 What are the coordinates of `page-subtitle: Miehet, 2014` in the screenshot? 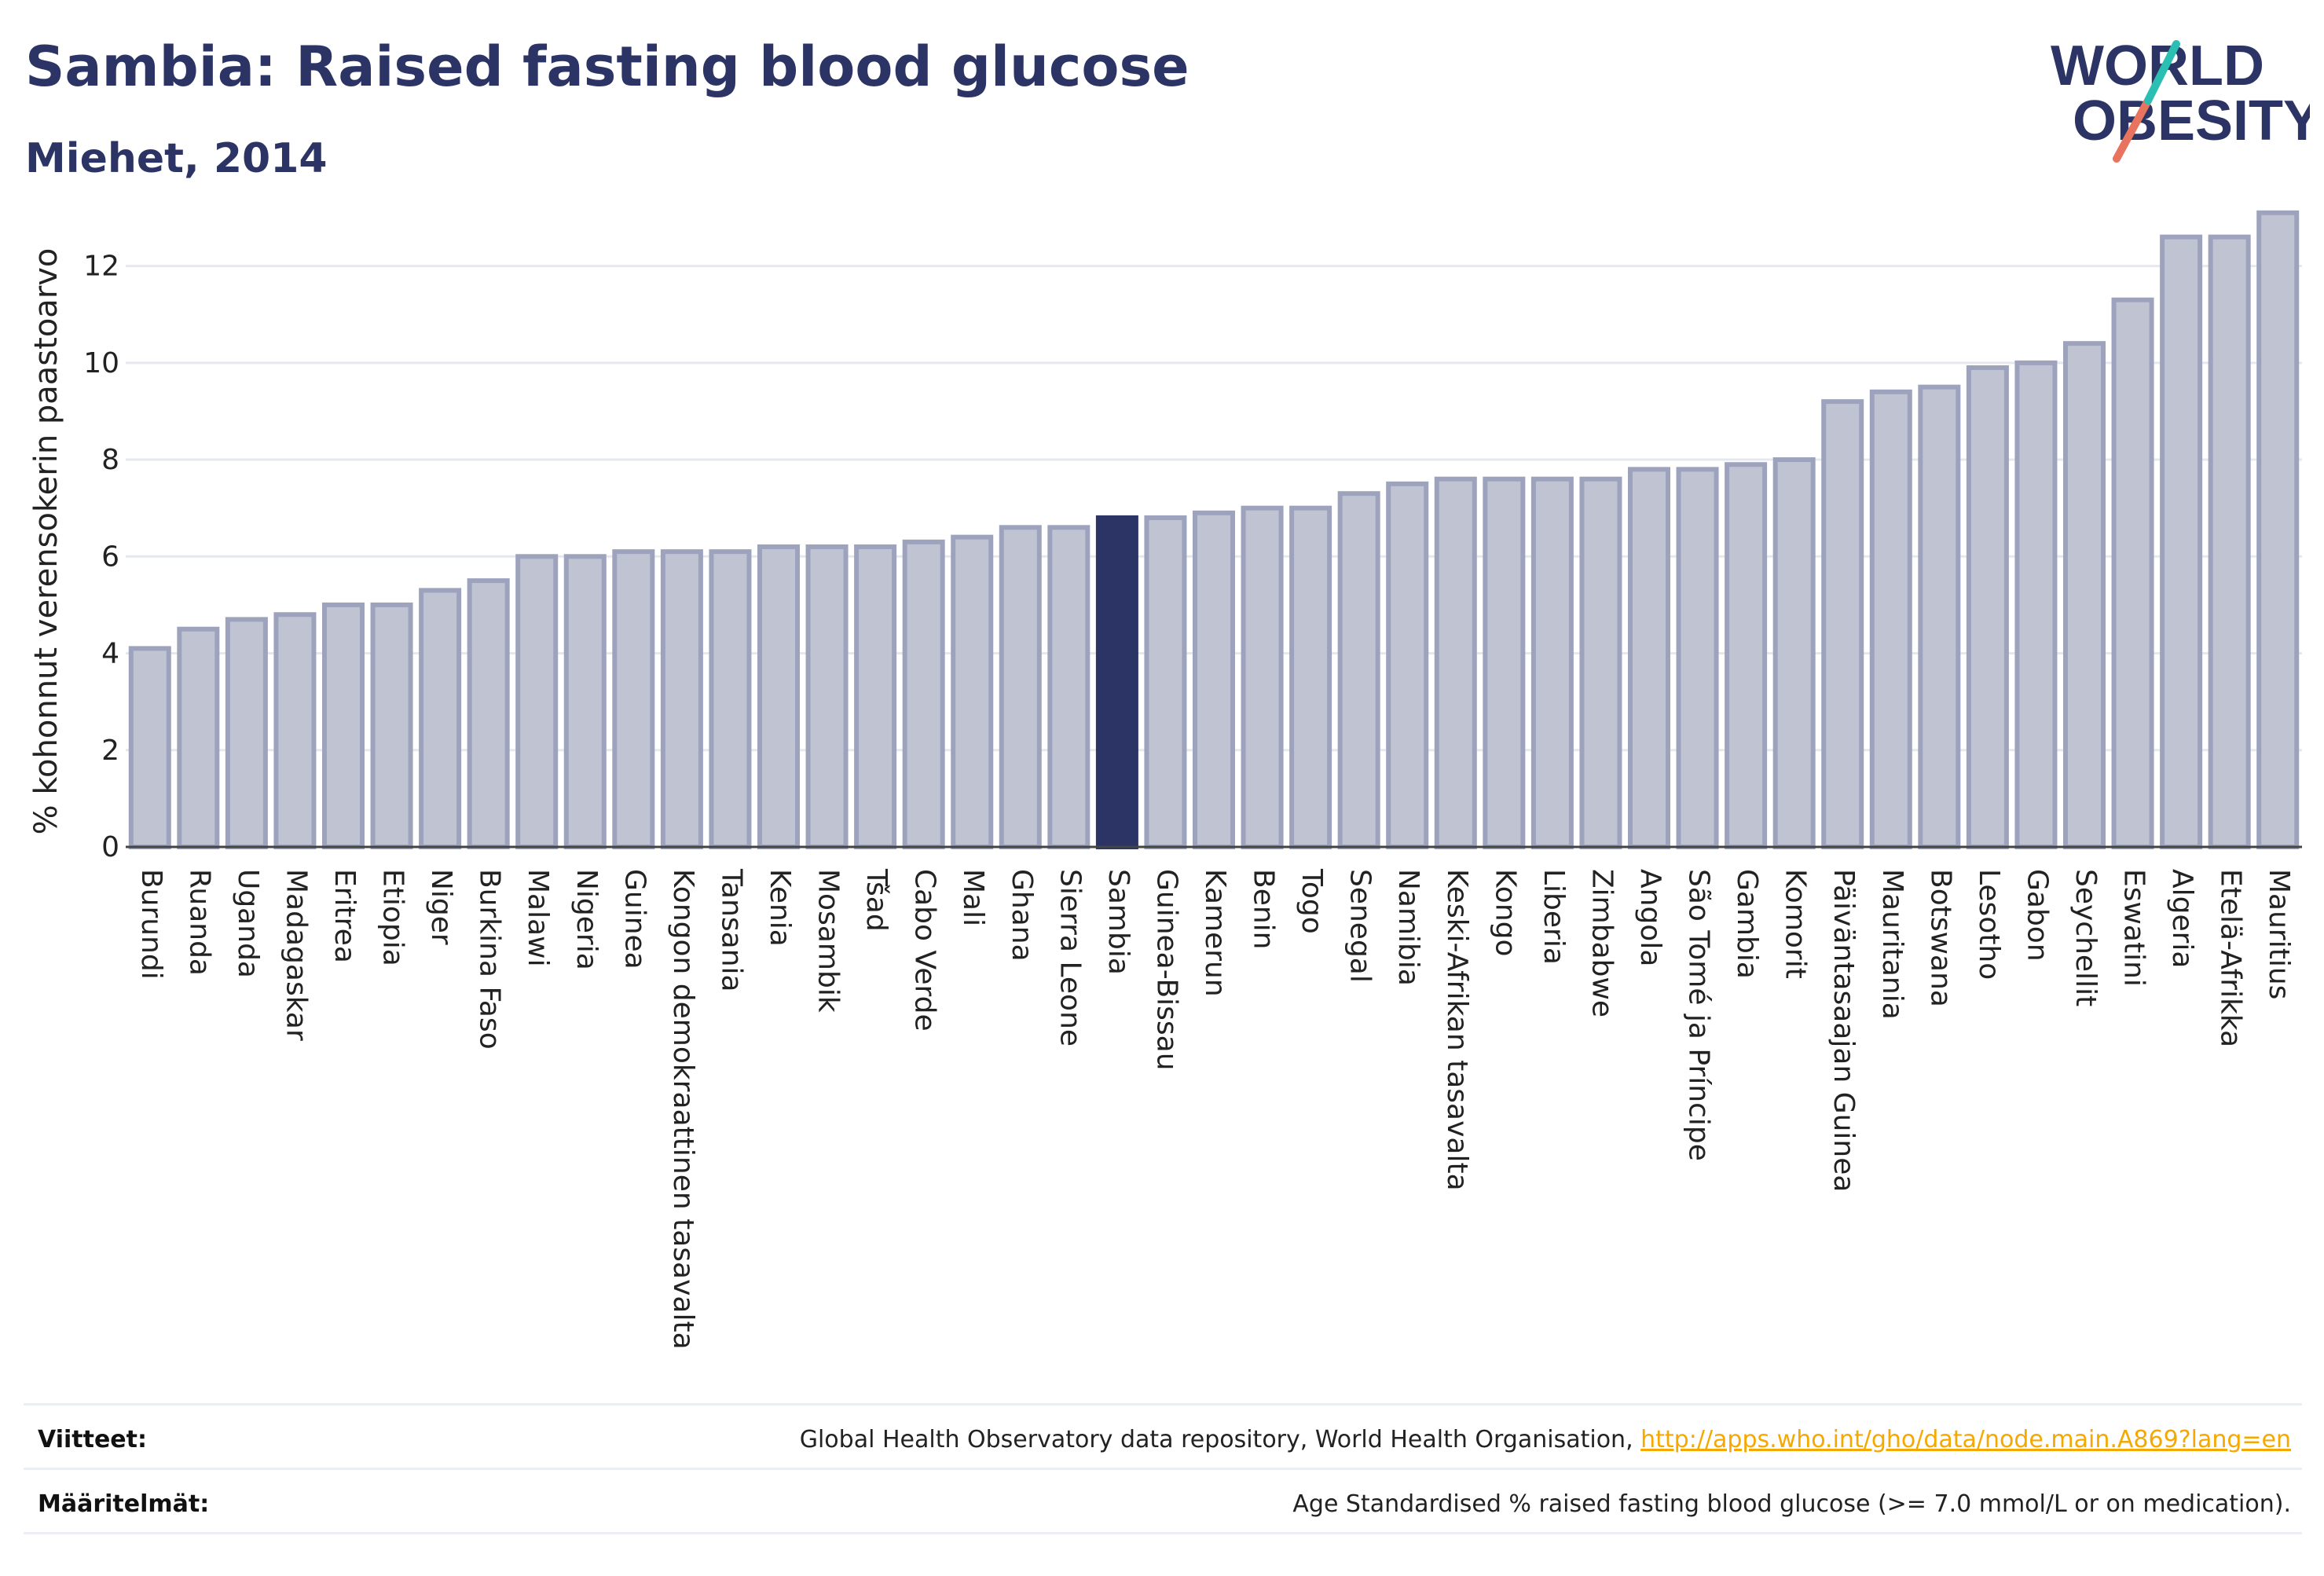 It's located at (176, 158).